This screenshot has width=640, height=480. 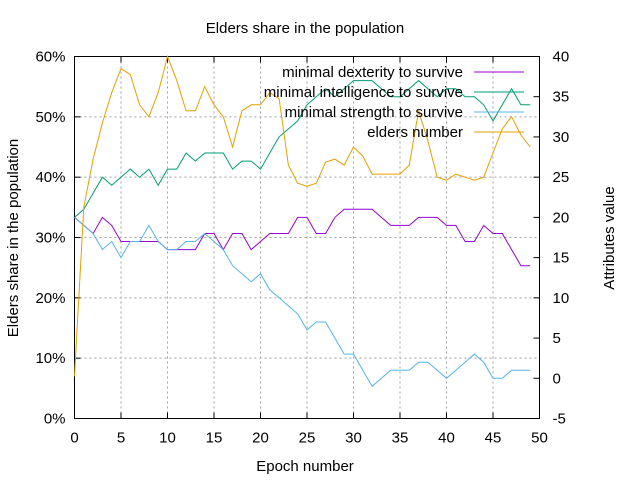 What do you see at coordinates (302, 237) in the screenshot?
I see `series-line` at bounding box center [302, 237].